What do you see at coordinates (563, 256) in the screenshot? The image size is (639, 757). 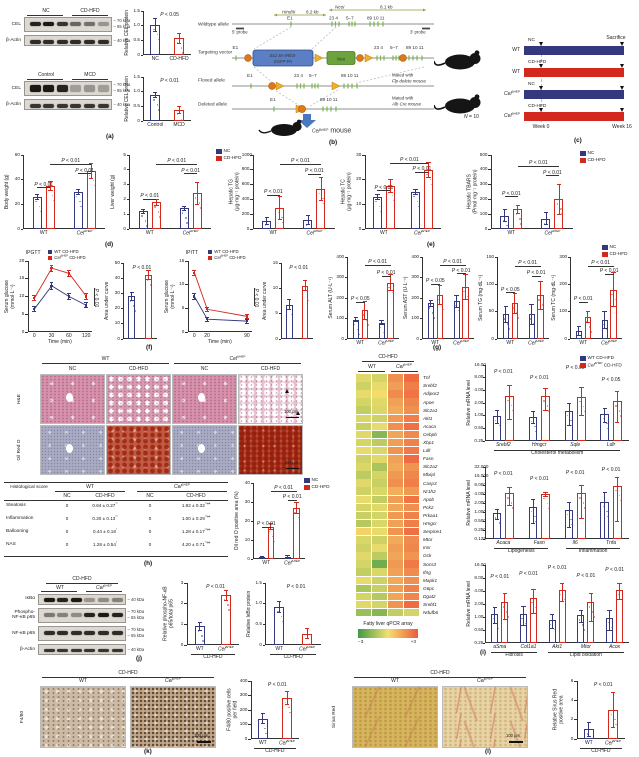 I see `y-tick-label: 300` at bounding box center [563, 256].